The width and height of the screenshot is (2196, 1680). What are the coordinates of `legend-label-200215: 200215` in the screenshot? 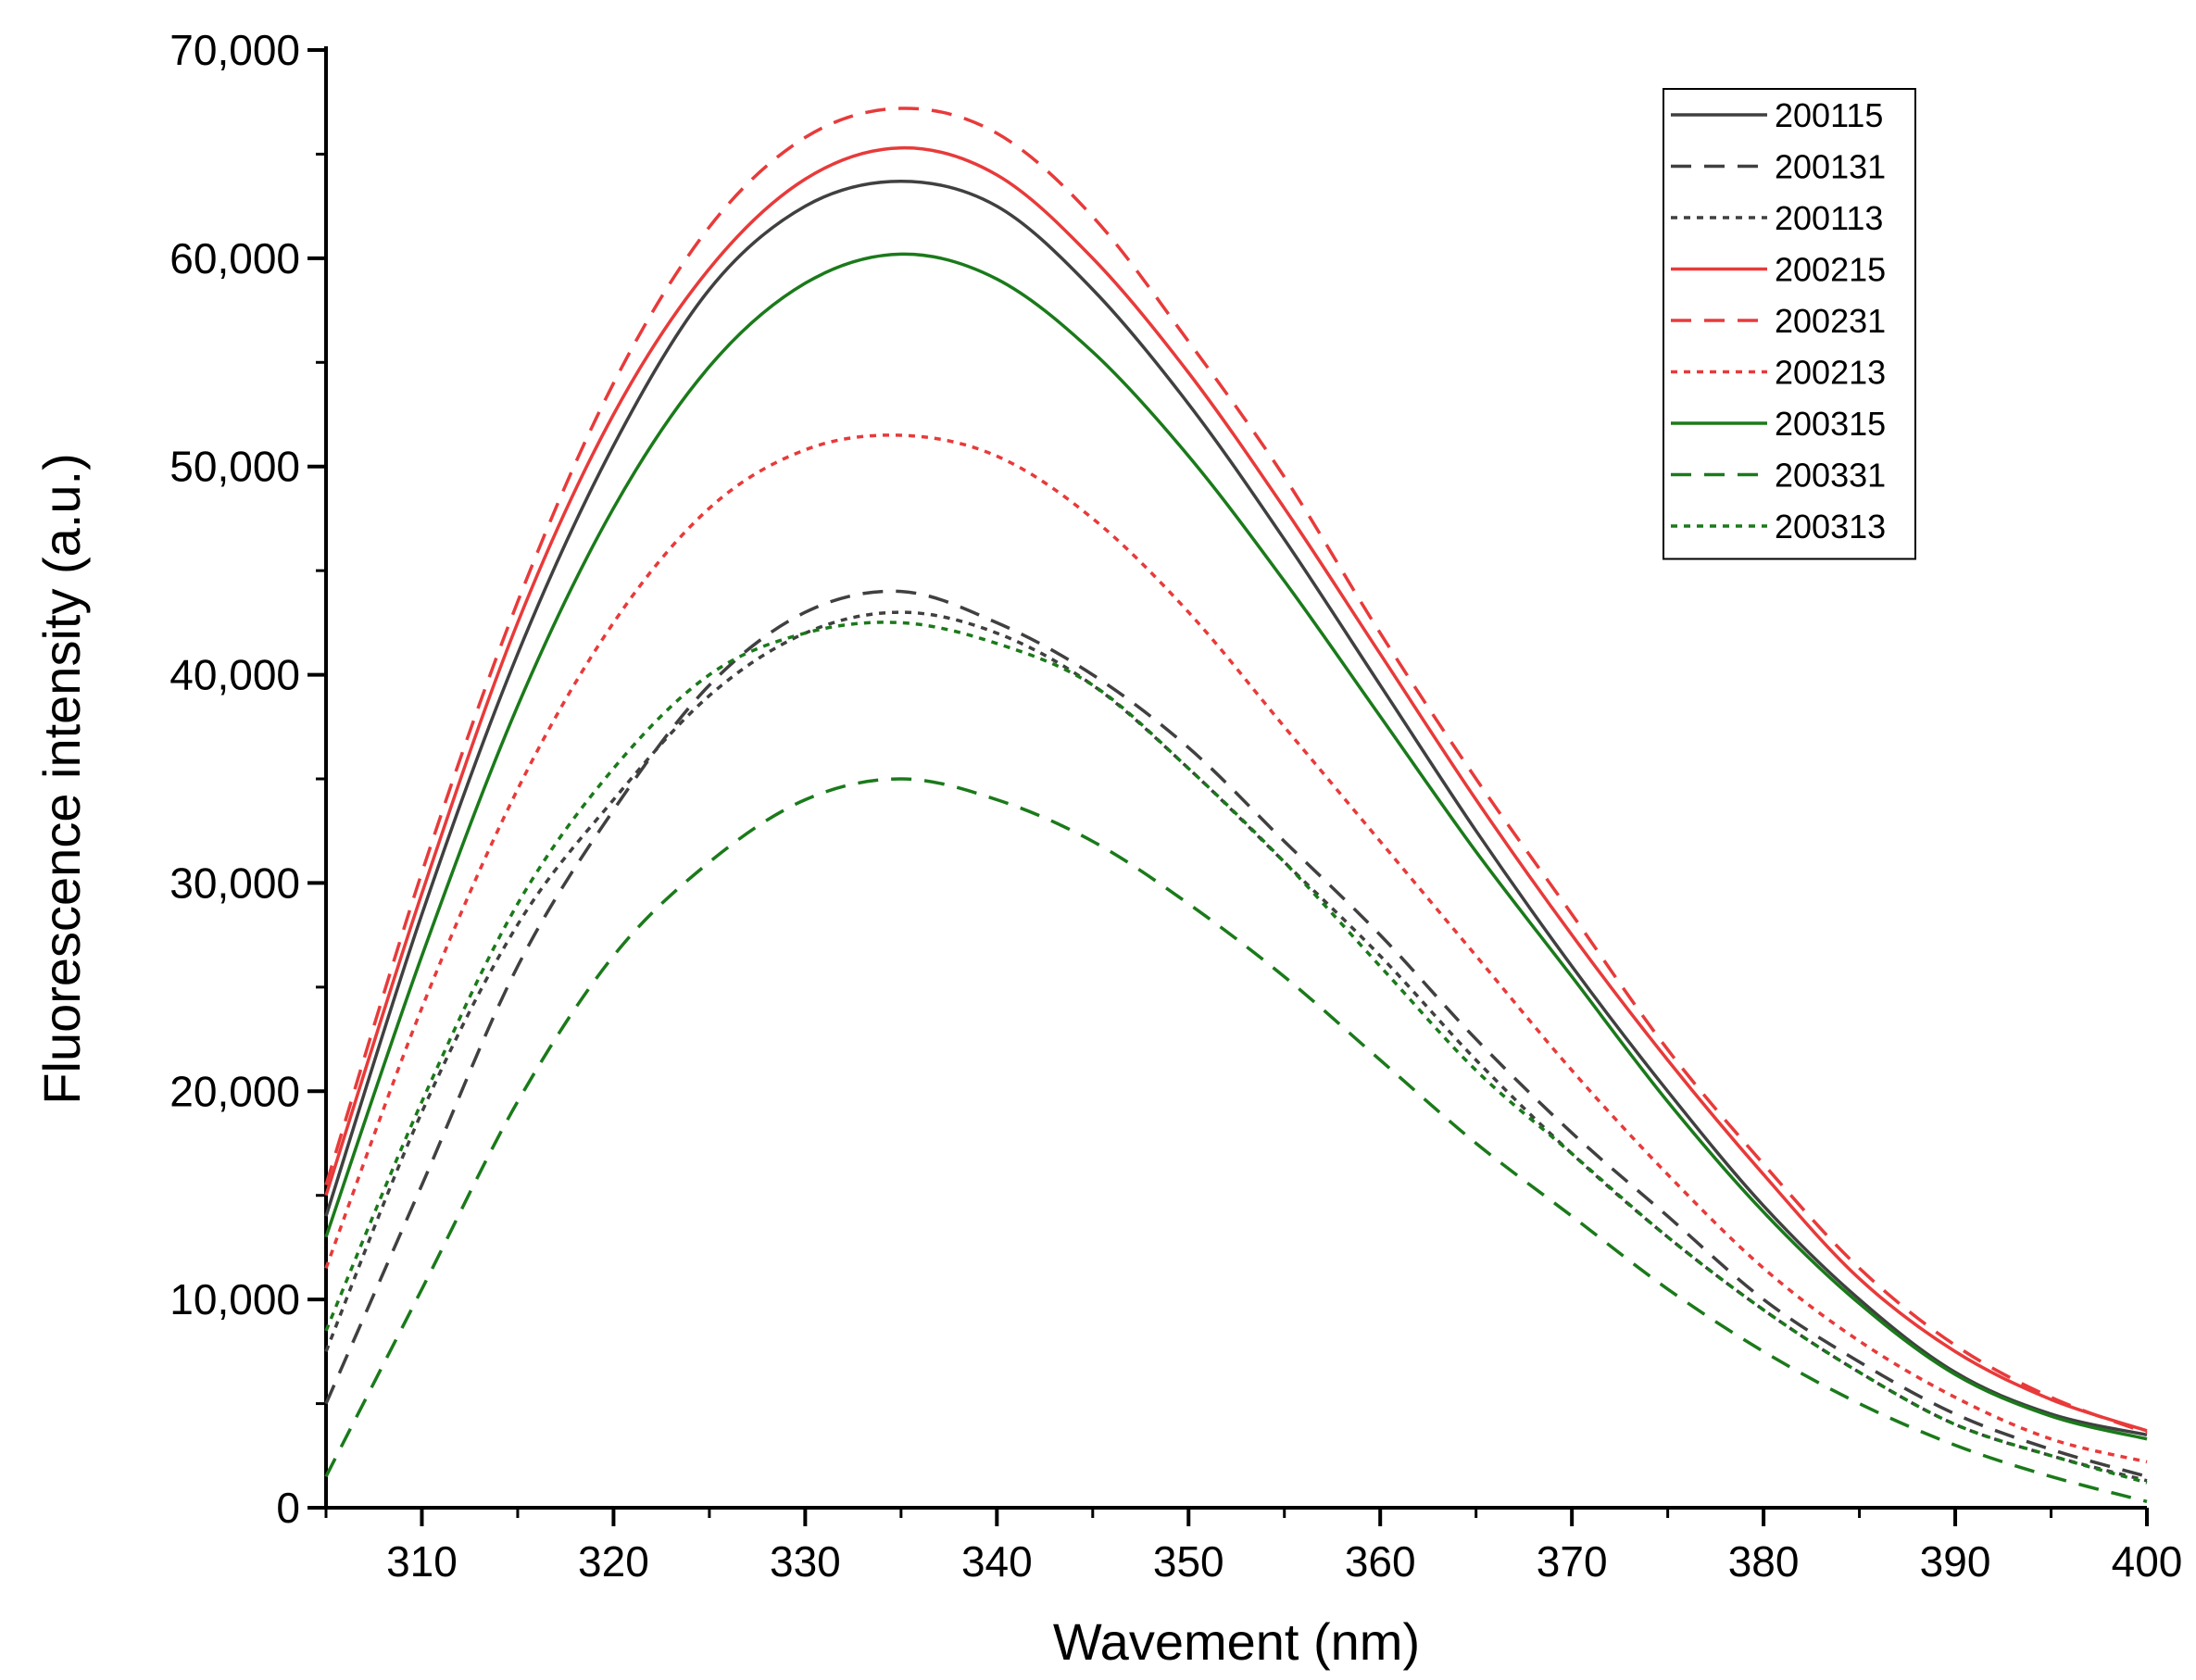 It's located at (1830, 270).